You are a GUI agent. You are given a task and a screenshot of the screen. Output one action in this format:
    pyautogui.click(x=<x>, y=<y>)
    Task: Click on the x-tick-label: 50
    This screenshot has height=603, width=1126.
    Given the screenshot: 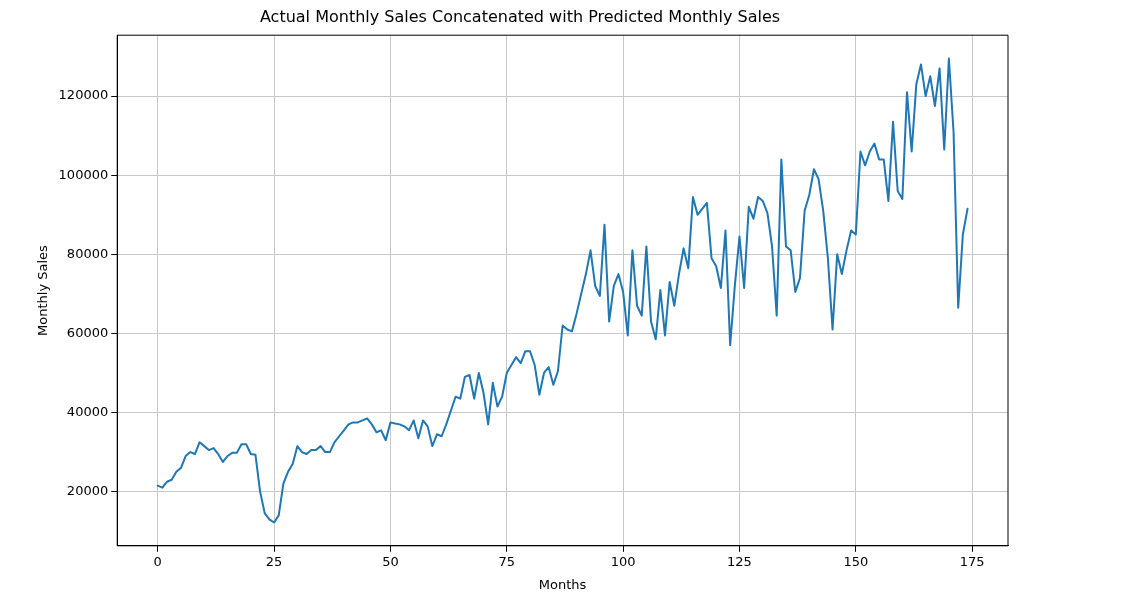 What is the action you would take?
    pyautogui.click(x=390, y=561)
    